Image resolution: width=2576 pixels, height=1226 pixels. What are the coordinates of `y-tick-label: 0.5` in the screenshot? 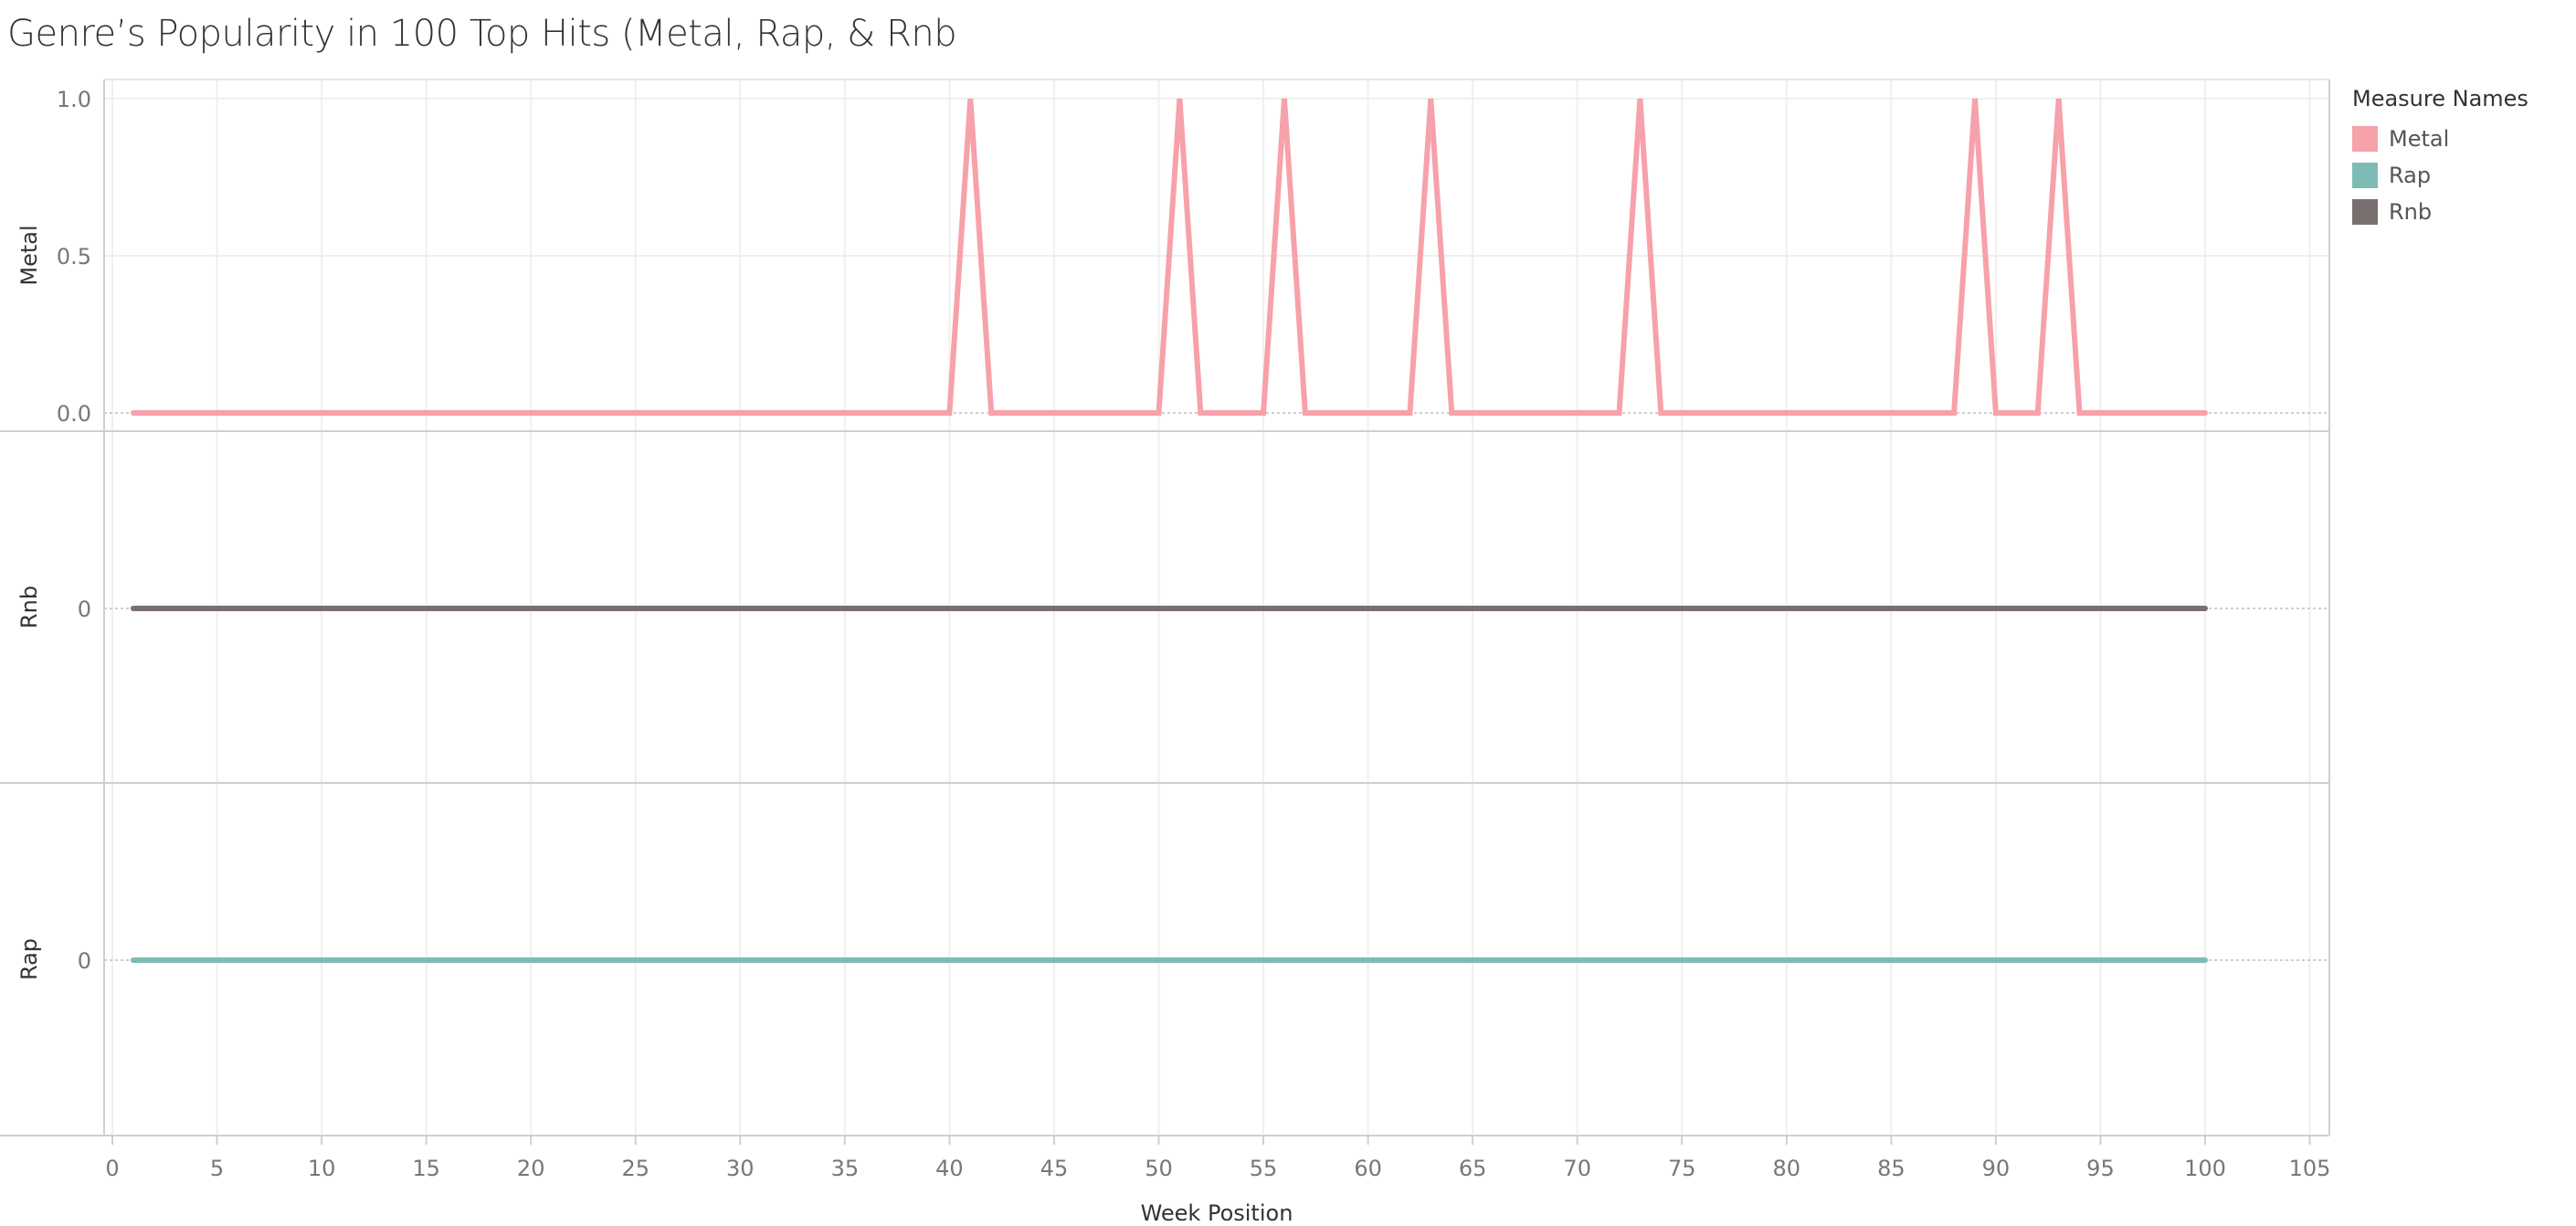 It's located at (74, 257).